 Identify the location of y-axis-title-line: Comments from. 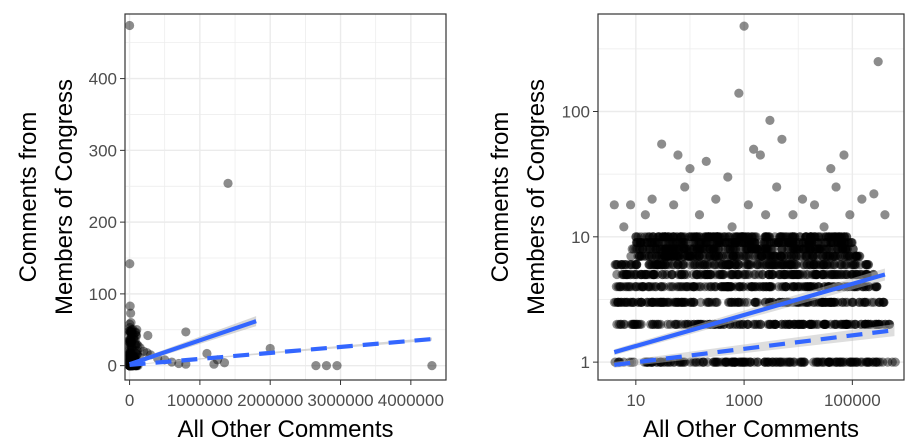
(28, 197).